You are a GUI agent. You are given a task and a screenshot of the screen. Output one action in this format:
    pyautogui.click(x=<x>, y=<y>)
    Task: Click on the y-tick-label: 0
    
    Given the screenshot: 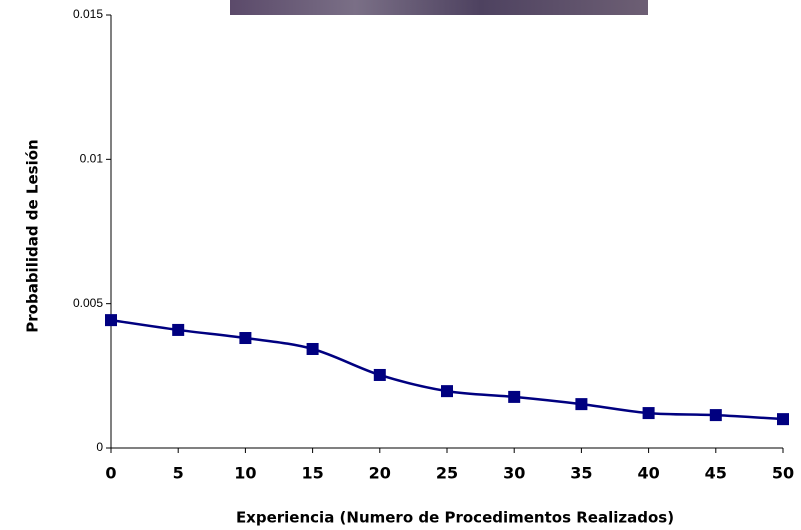 What is the action you would take?
    pyautogui.click(x=99, y=447)
    